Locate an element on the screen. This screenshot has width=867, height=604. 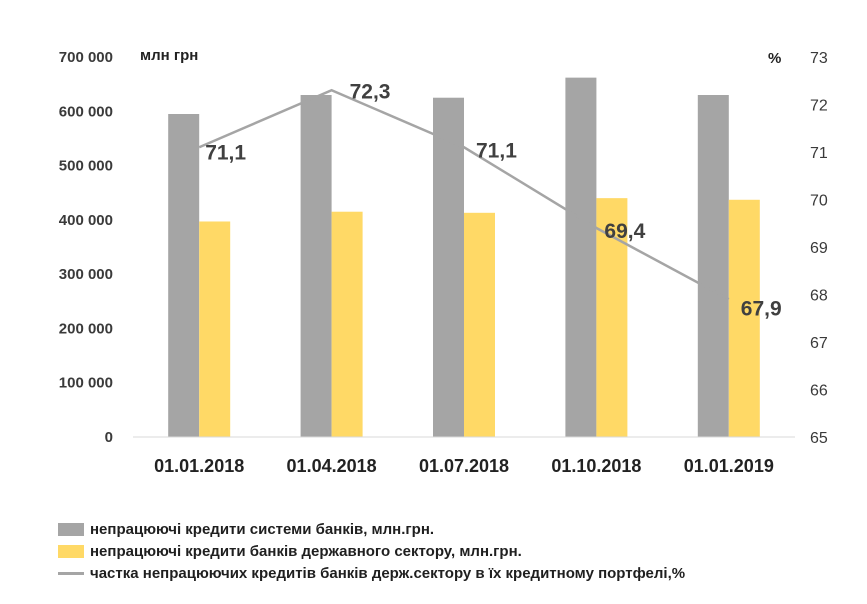
legend-key-yellow-bar is located at coordinates (71, 551).